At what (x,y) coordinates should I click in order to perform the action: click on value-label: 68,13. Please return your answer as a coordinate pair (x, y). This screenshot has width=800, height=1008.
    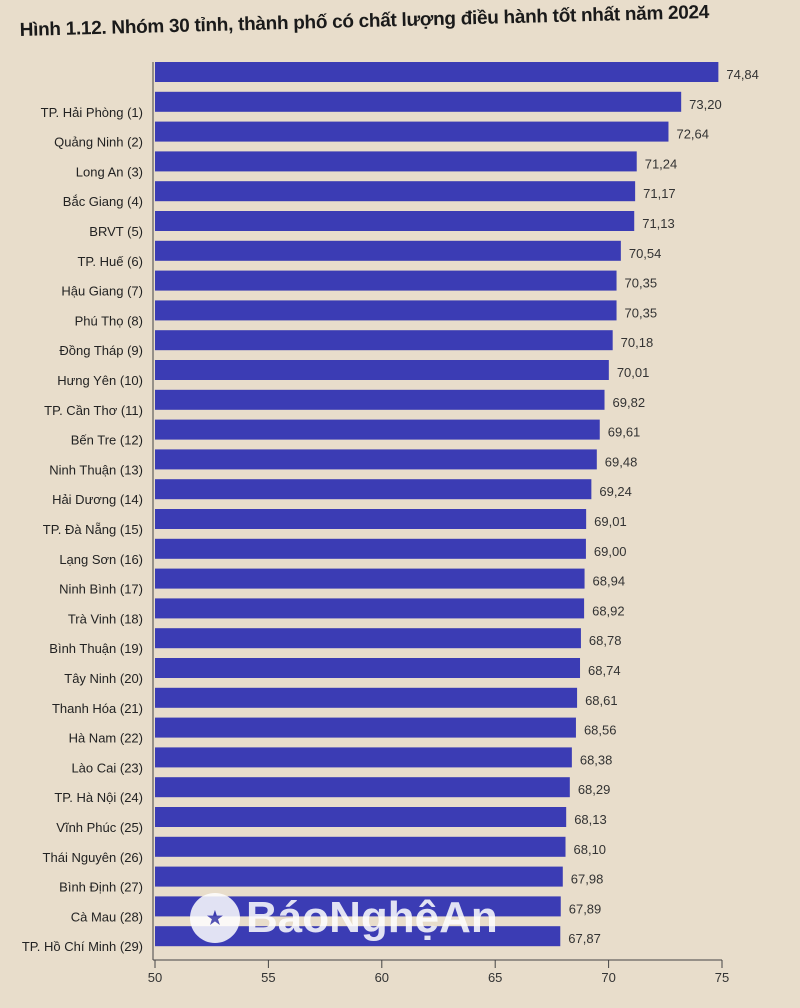
    Looking at the image, I should click on (590, 819).